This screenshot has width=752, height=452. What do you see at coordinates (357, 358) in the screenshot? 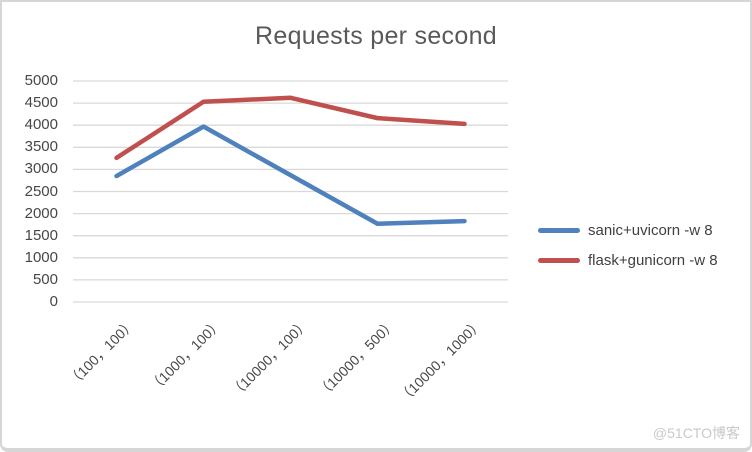
I see `x-tick-label: （10000，500）` at bounding box center [357, 358].